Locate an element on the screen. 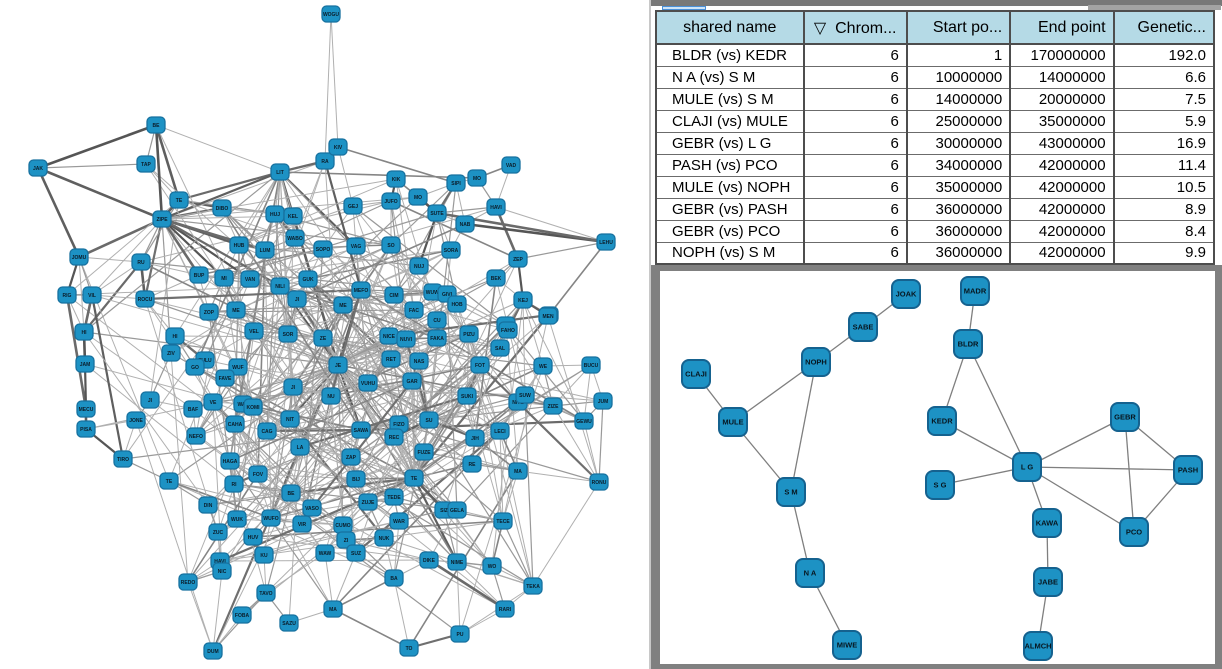 This screenshot has width=1222, height=669. svg-text: SUKI is located at coordinates (467, 397).